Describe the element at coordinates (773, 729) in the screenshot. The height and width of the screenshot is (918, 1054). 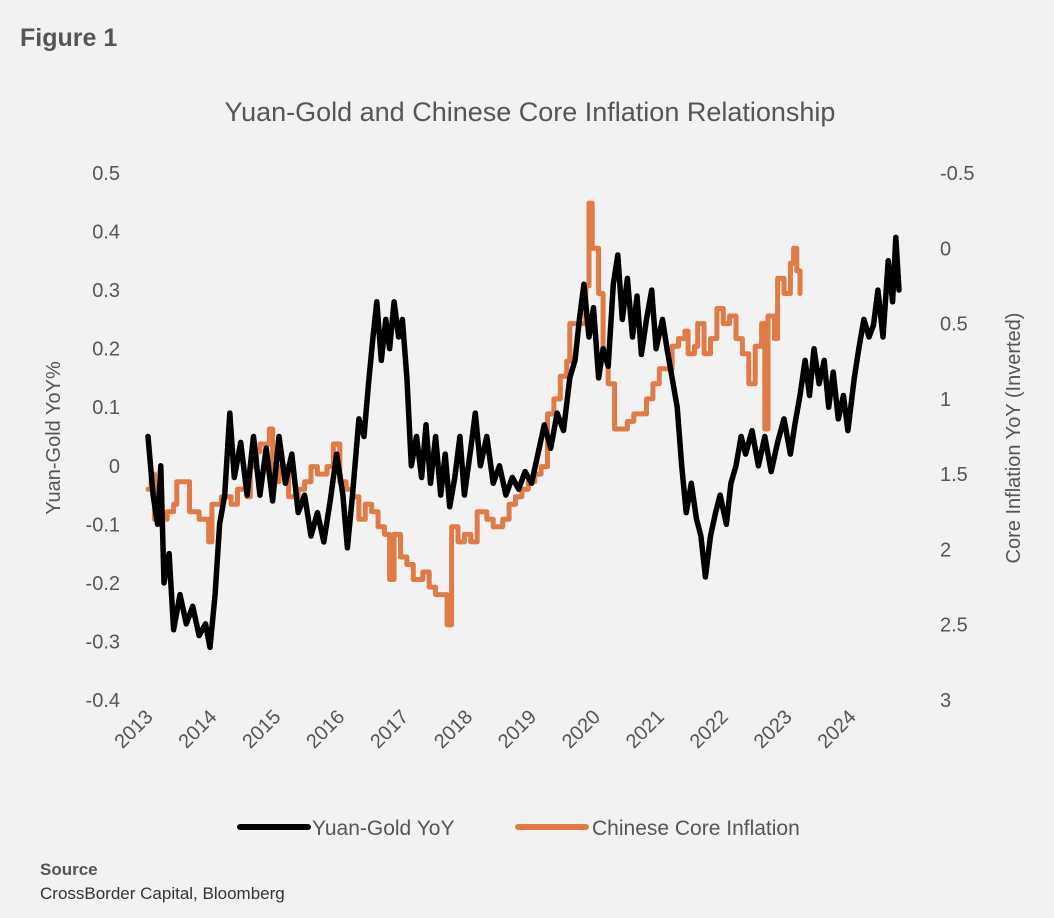
I see `x-tick-label: 2023` at that location.